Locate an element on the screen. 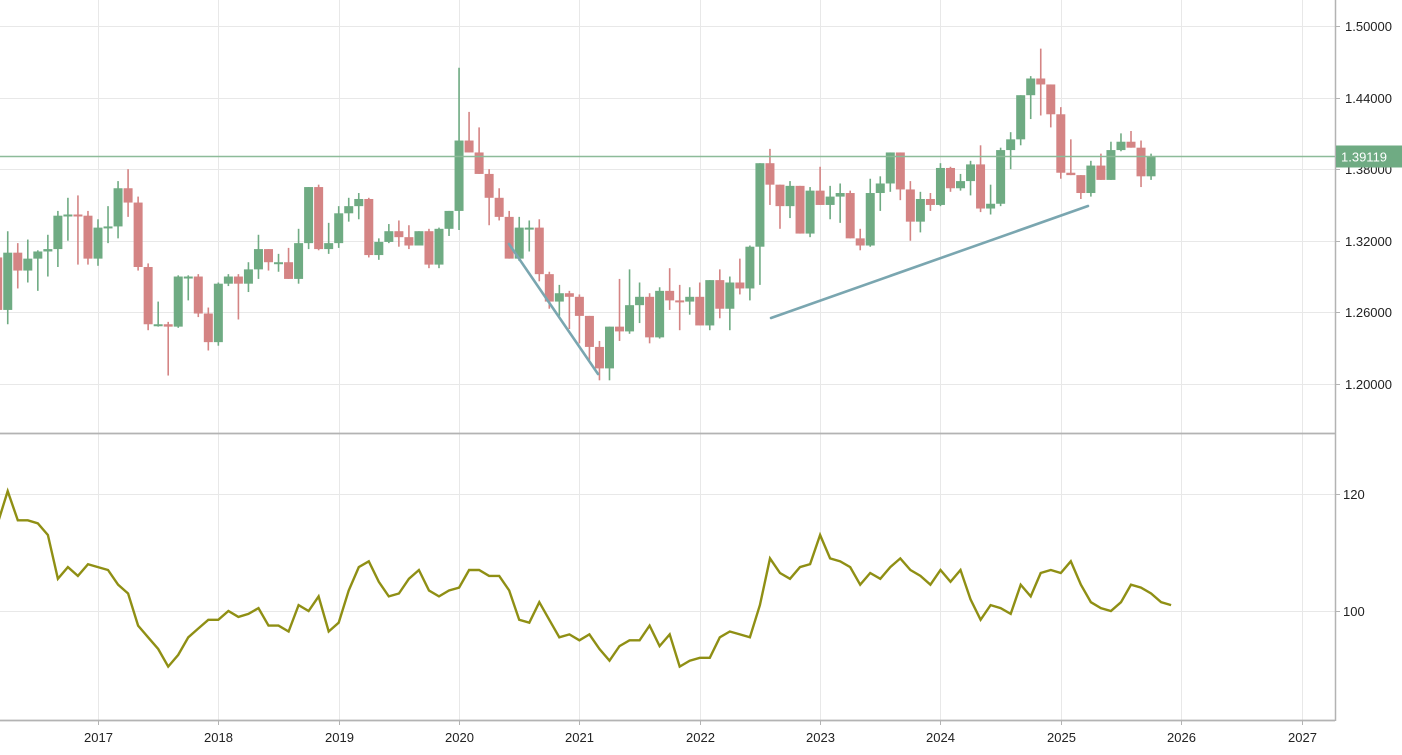  year-tick-label: 2022 is located at coordinates (700, 737).